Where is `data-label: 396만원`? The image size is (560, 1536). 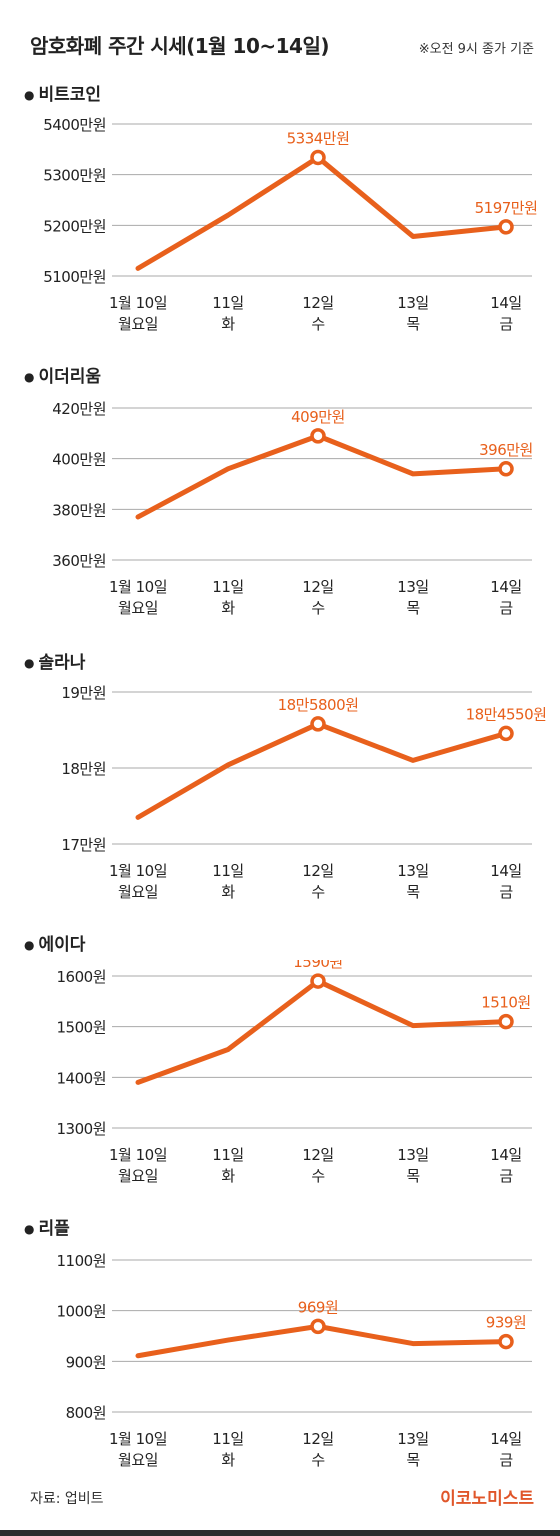
data-label: 396만원 is located at coordinates (506, 450).